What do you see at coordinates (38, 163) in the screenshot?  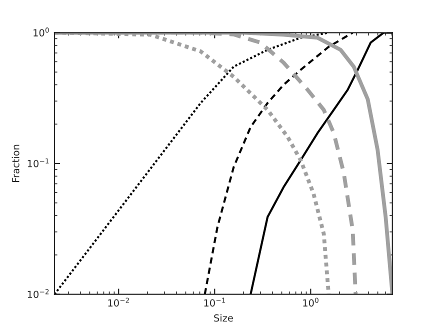 I see `y-tick-label: 10$^{−1}$` at bounding box center [38, 163].